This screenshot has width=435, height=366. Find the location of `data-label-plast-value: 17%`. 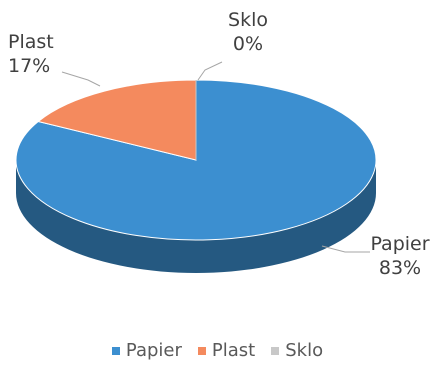

data-label-plast-value: 17% is located at coordinates (29, 66).